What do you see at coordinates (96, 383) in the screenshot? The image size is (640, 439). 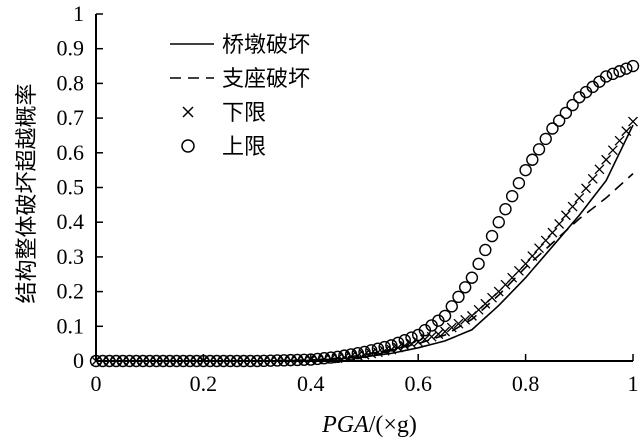 I see `x-tick-label: 0` at bounding box center [96, 383].